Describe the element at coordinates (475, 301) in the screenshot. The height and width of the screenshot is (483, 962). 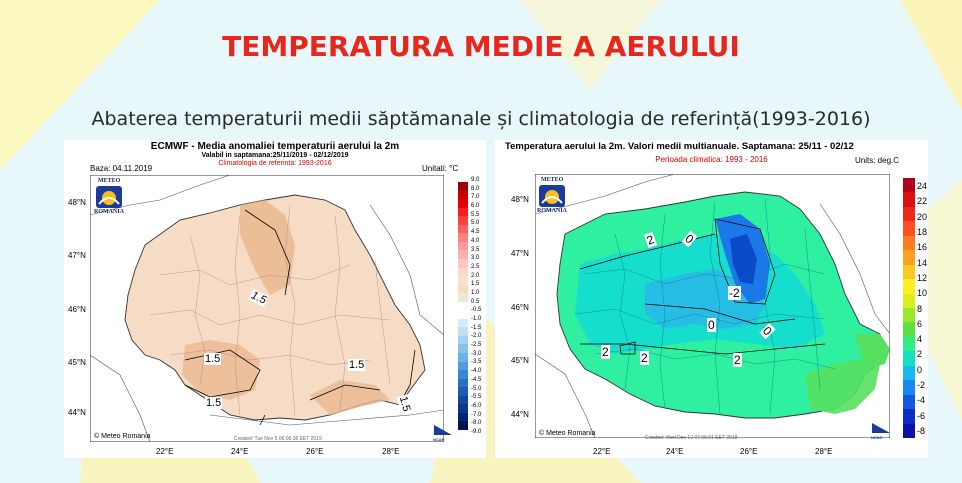
I see `colorbar-label: 0.5` at that location.